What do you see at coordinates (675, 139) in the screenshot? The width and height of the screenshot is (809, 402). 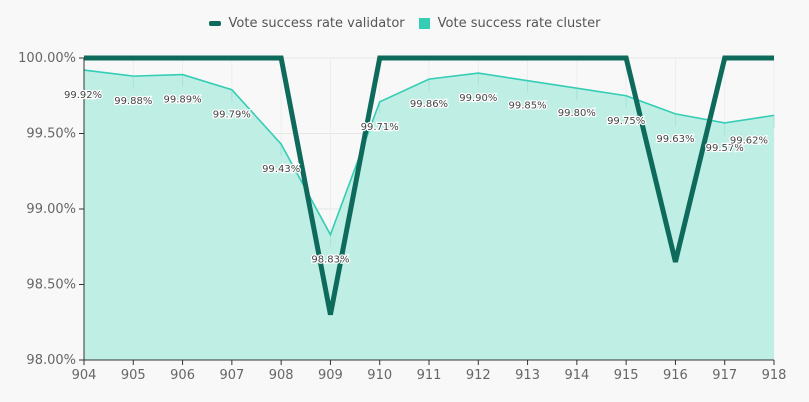 I see `cluster-data-label: 99.63%` at bounding box center [675, 139].